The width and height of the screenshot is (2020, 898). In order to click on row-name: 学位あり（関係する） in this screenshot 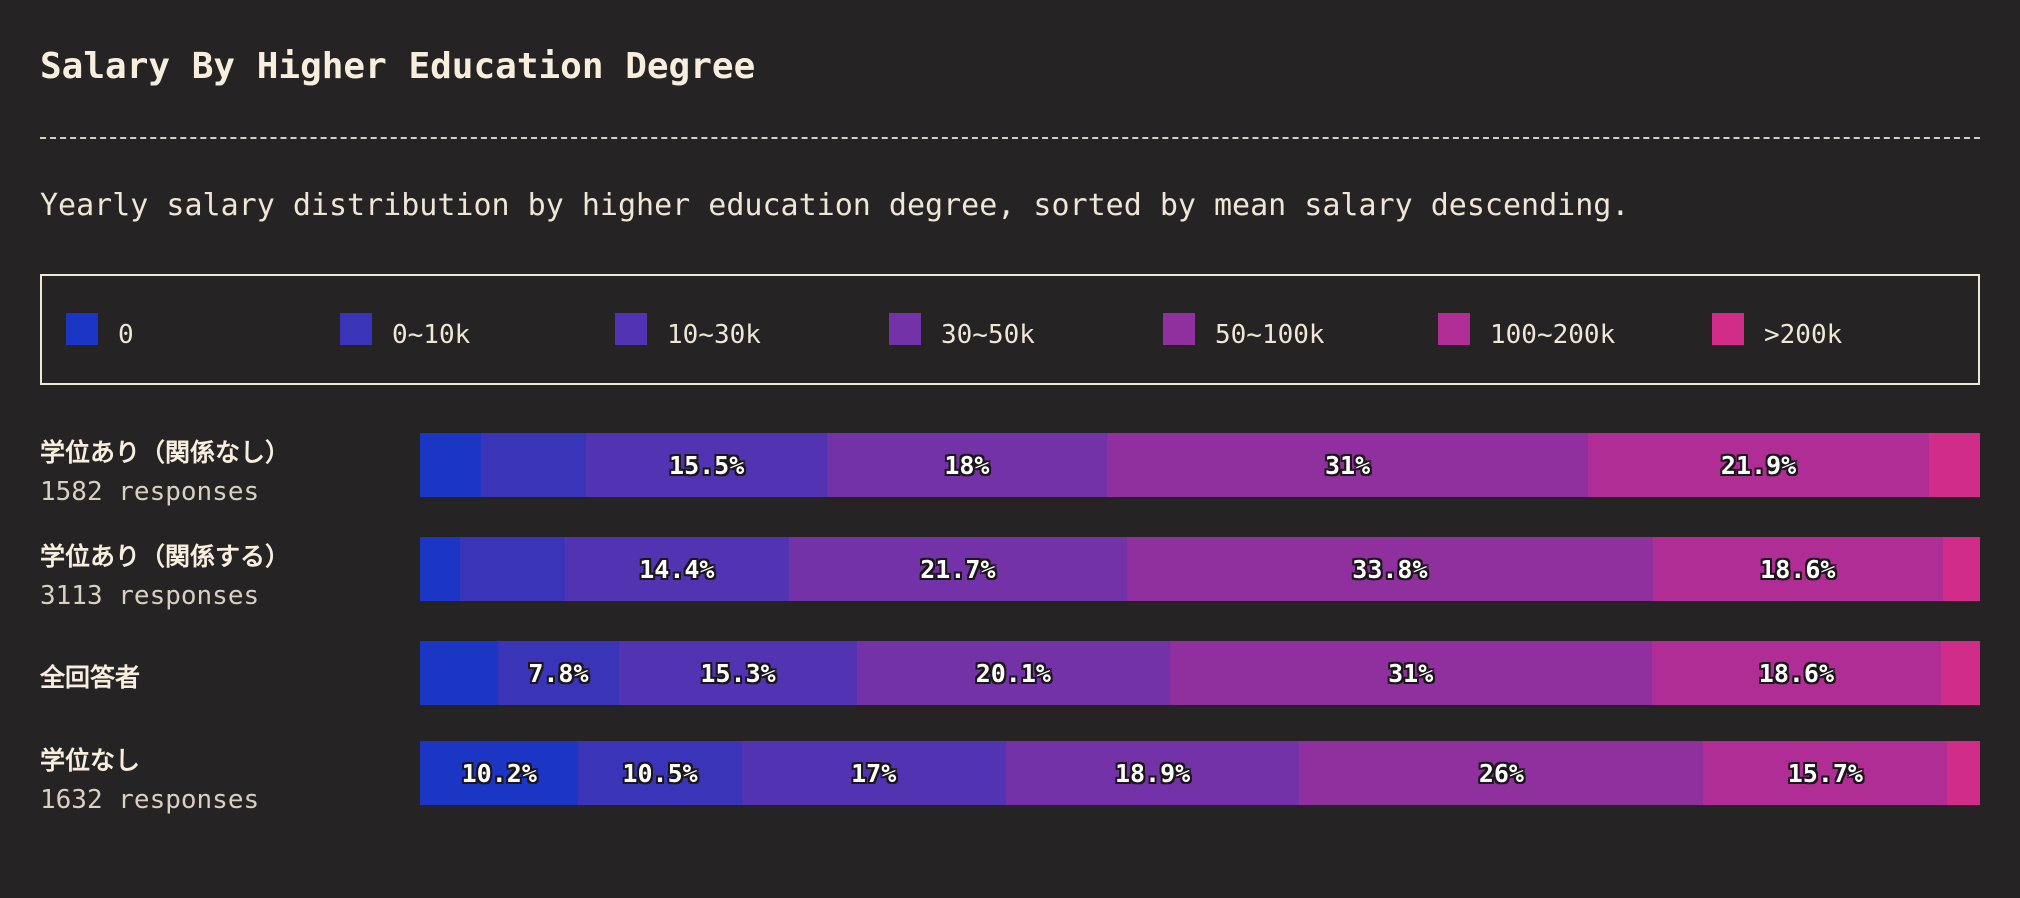, I will do `click(165, 556)`.